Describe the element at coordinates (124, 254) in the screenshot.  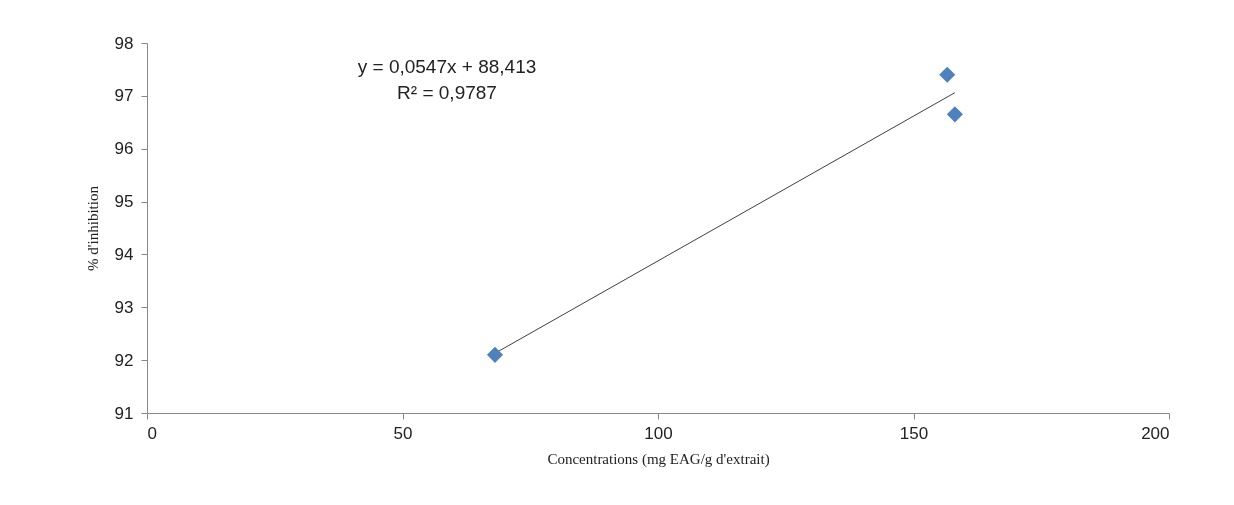
I see `y-tick-label: 94` at that location.